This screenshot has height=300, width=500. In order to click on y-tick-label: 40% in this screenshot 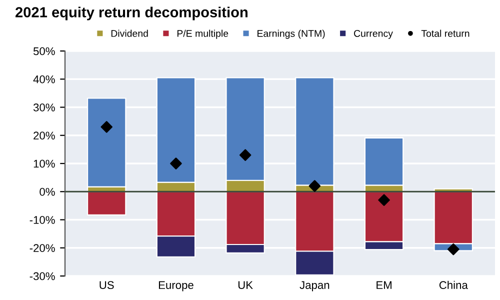, I will do `click(44, 79)`.